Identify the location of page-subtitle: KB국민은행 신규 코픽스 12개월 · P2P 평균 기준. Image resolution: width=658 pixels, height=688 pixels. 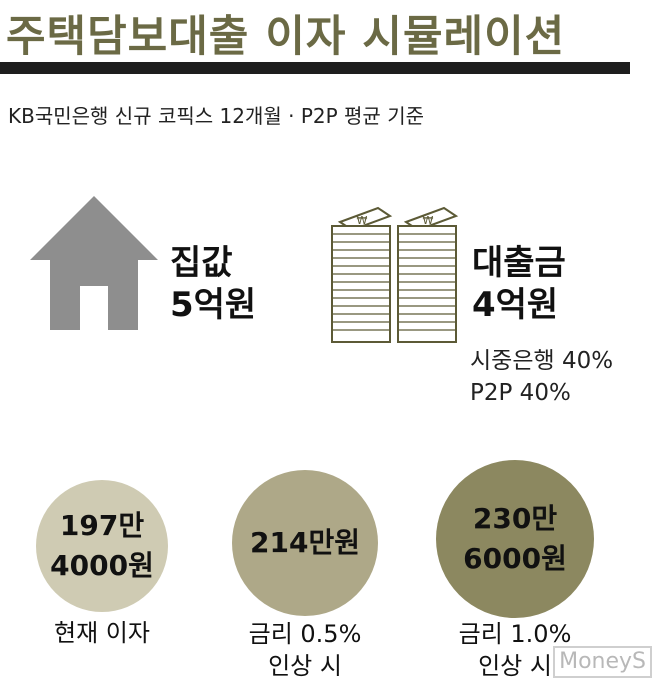
(216, 116).